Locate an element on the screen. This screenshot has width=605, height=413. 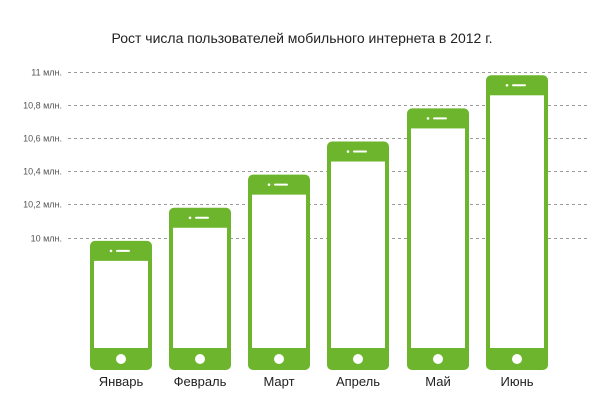
x-tick-label: Май is located at coordinates (437, 381).